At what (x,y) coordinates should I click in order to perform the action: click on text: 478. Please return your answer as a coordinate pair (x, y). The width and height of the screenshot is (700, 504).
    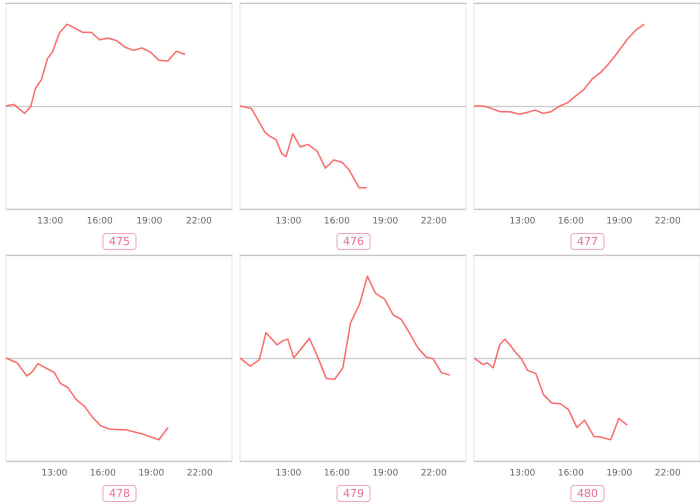
    Looking at the image, I should click on (119, 493).